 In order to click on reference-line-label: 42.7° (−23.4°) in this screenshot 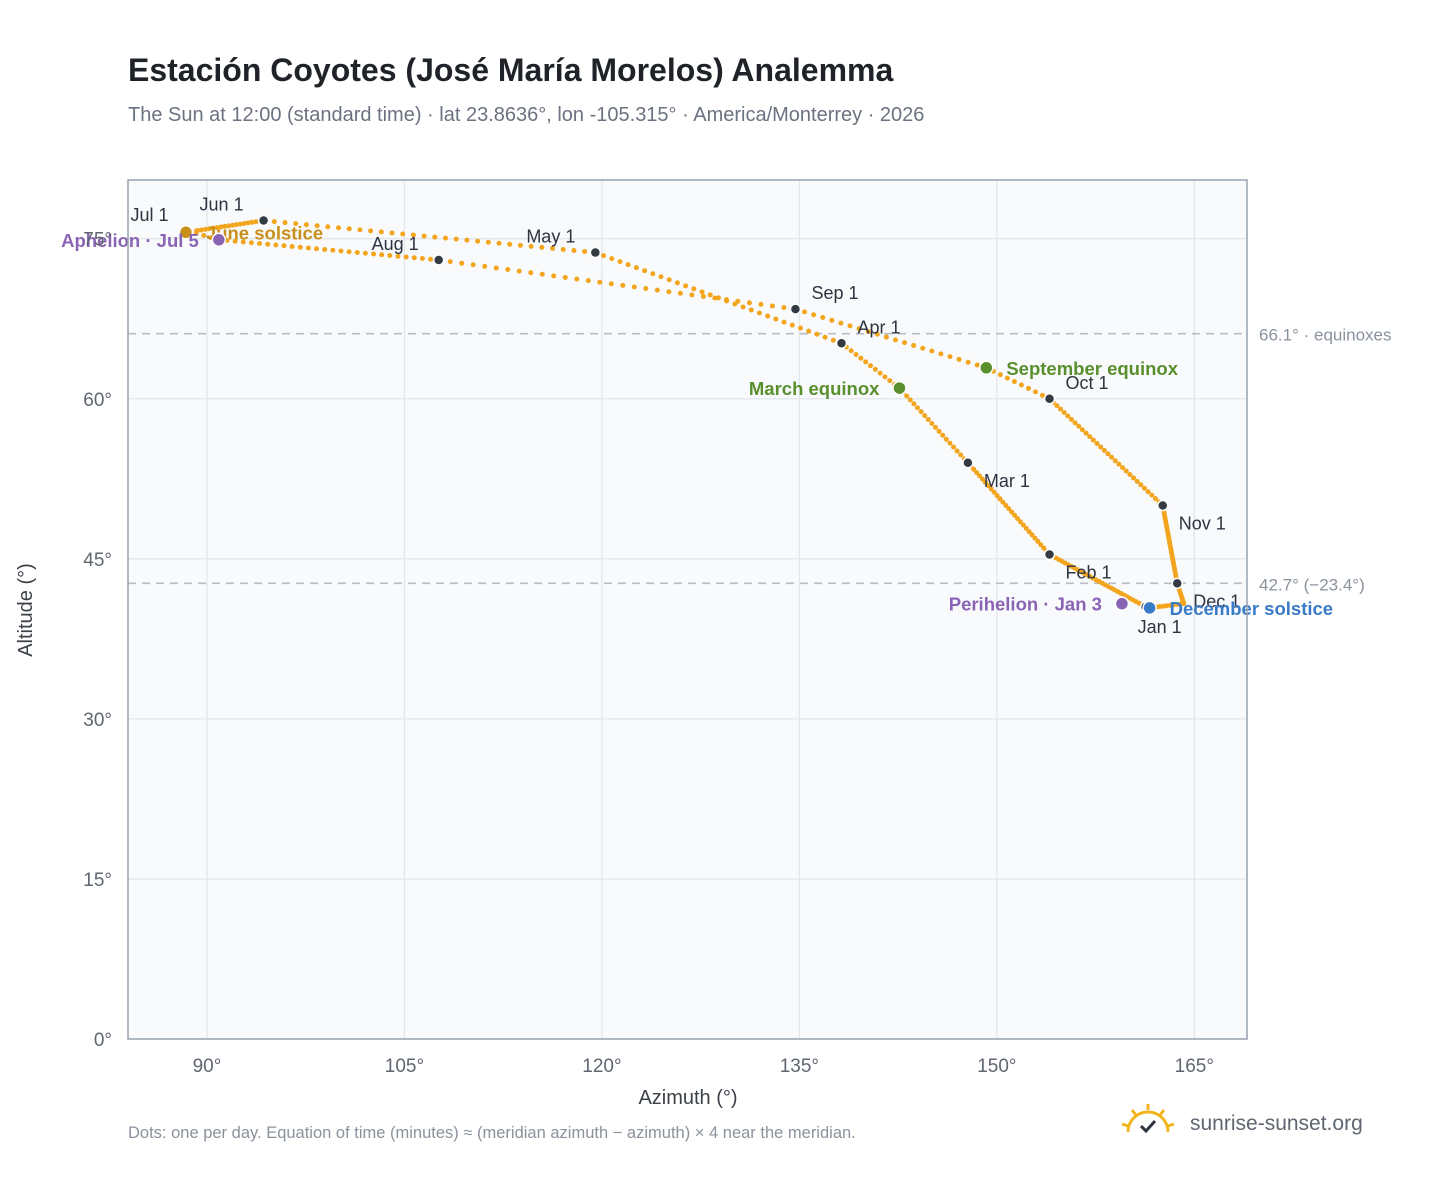, I will do `click(1312, 584)`.